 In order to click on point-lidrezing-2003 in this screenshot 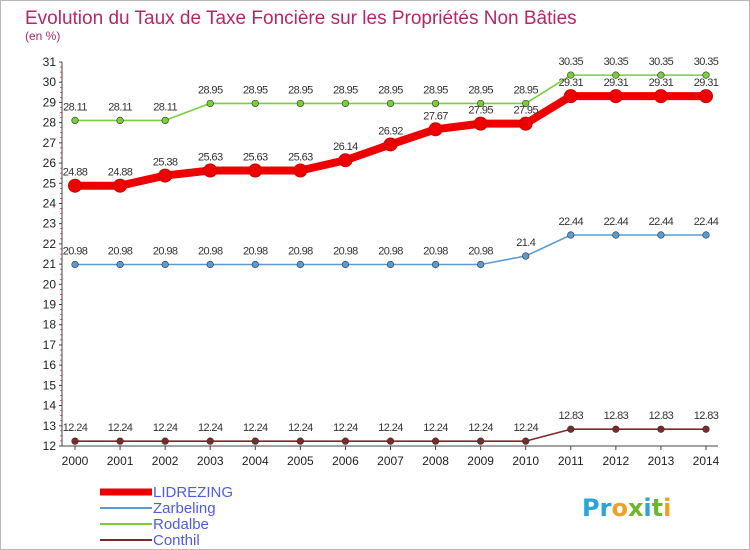, I will do `click(210, 170)`.